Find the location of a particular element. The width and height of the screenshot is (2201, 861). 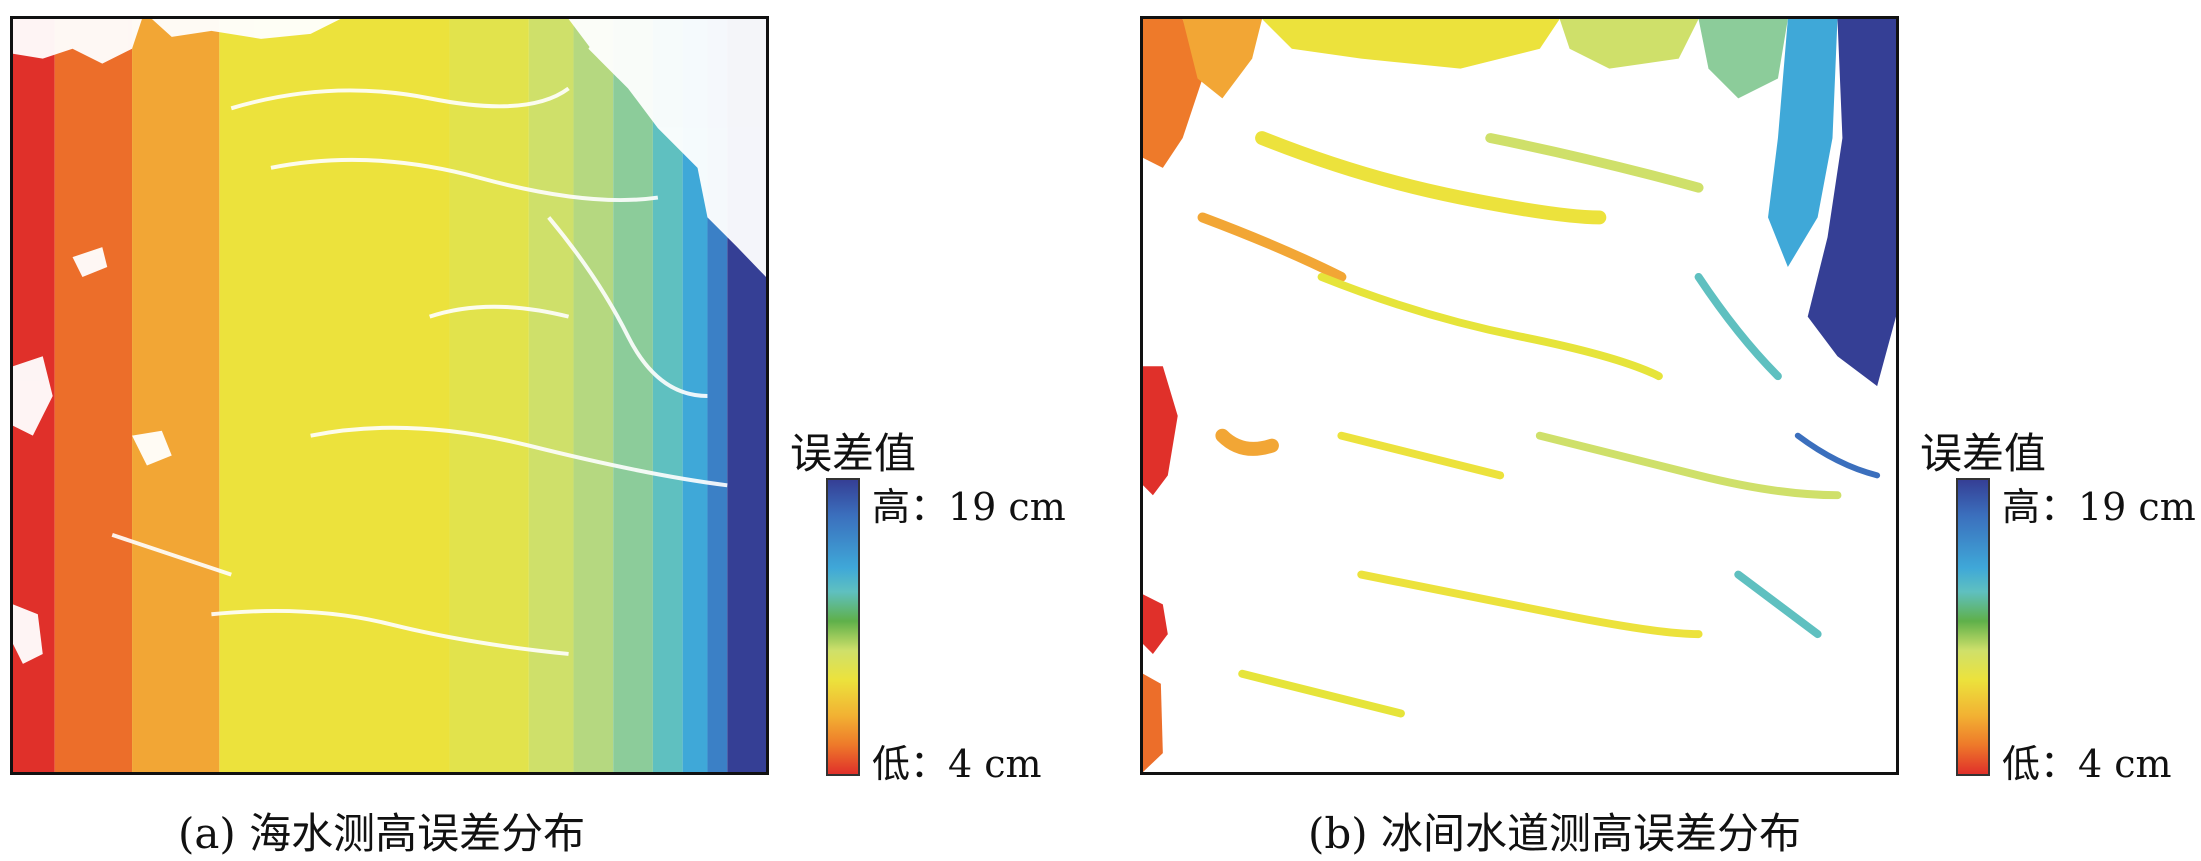

colorbar-b-title: 误差值 is located at coordinates (1983, 453).